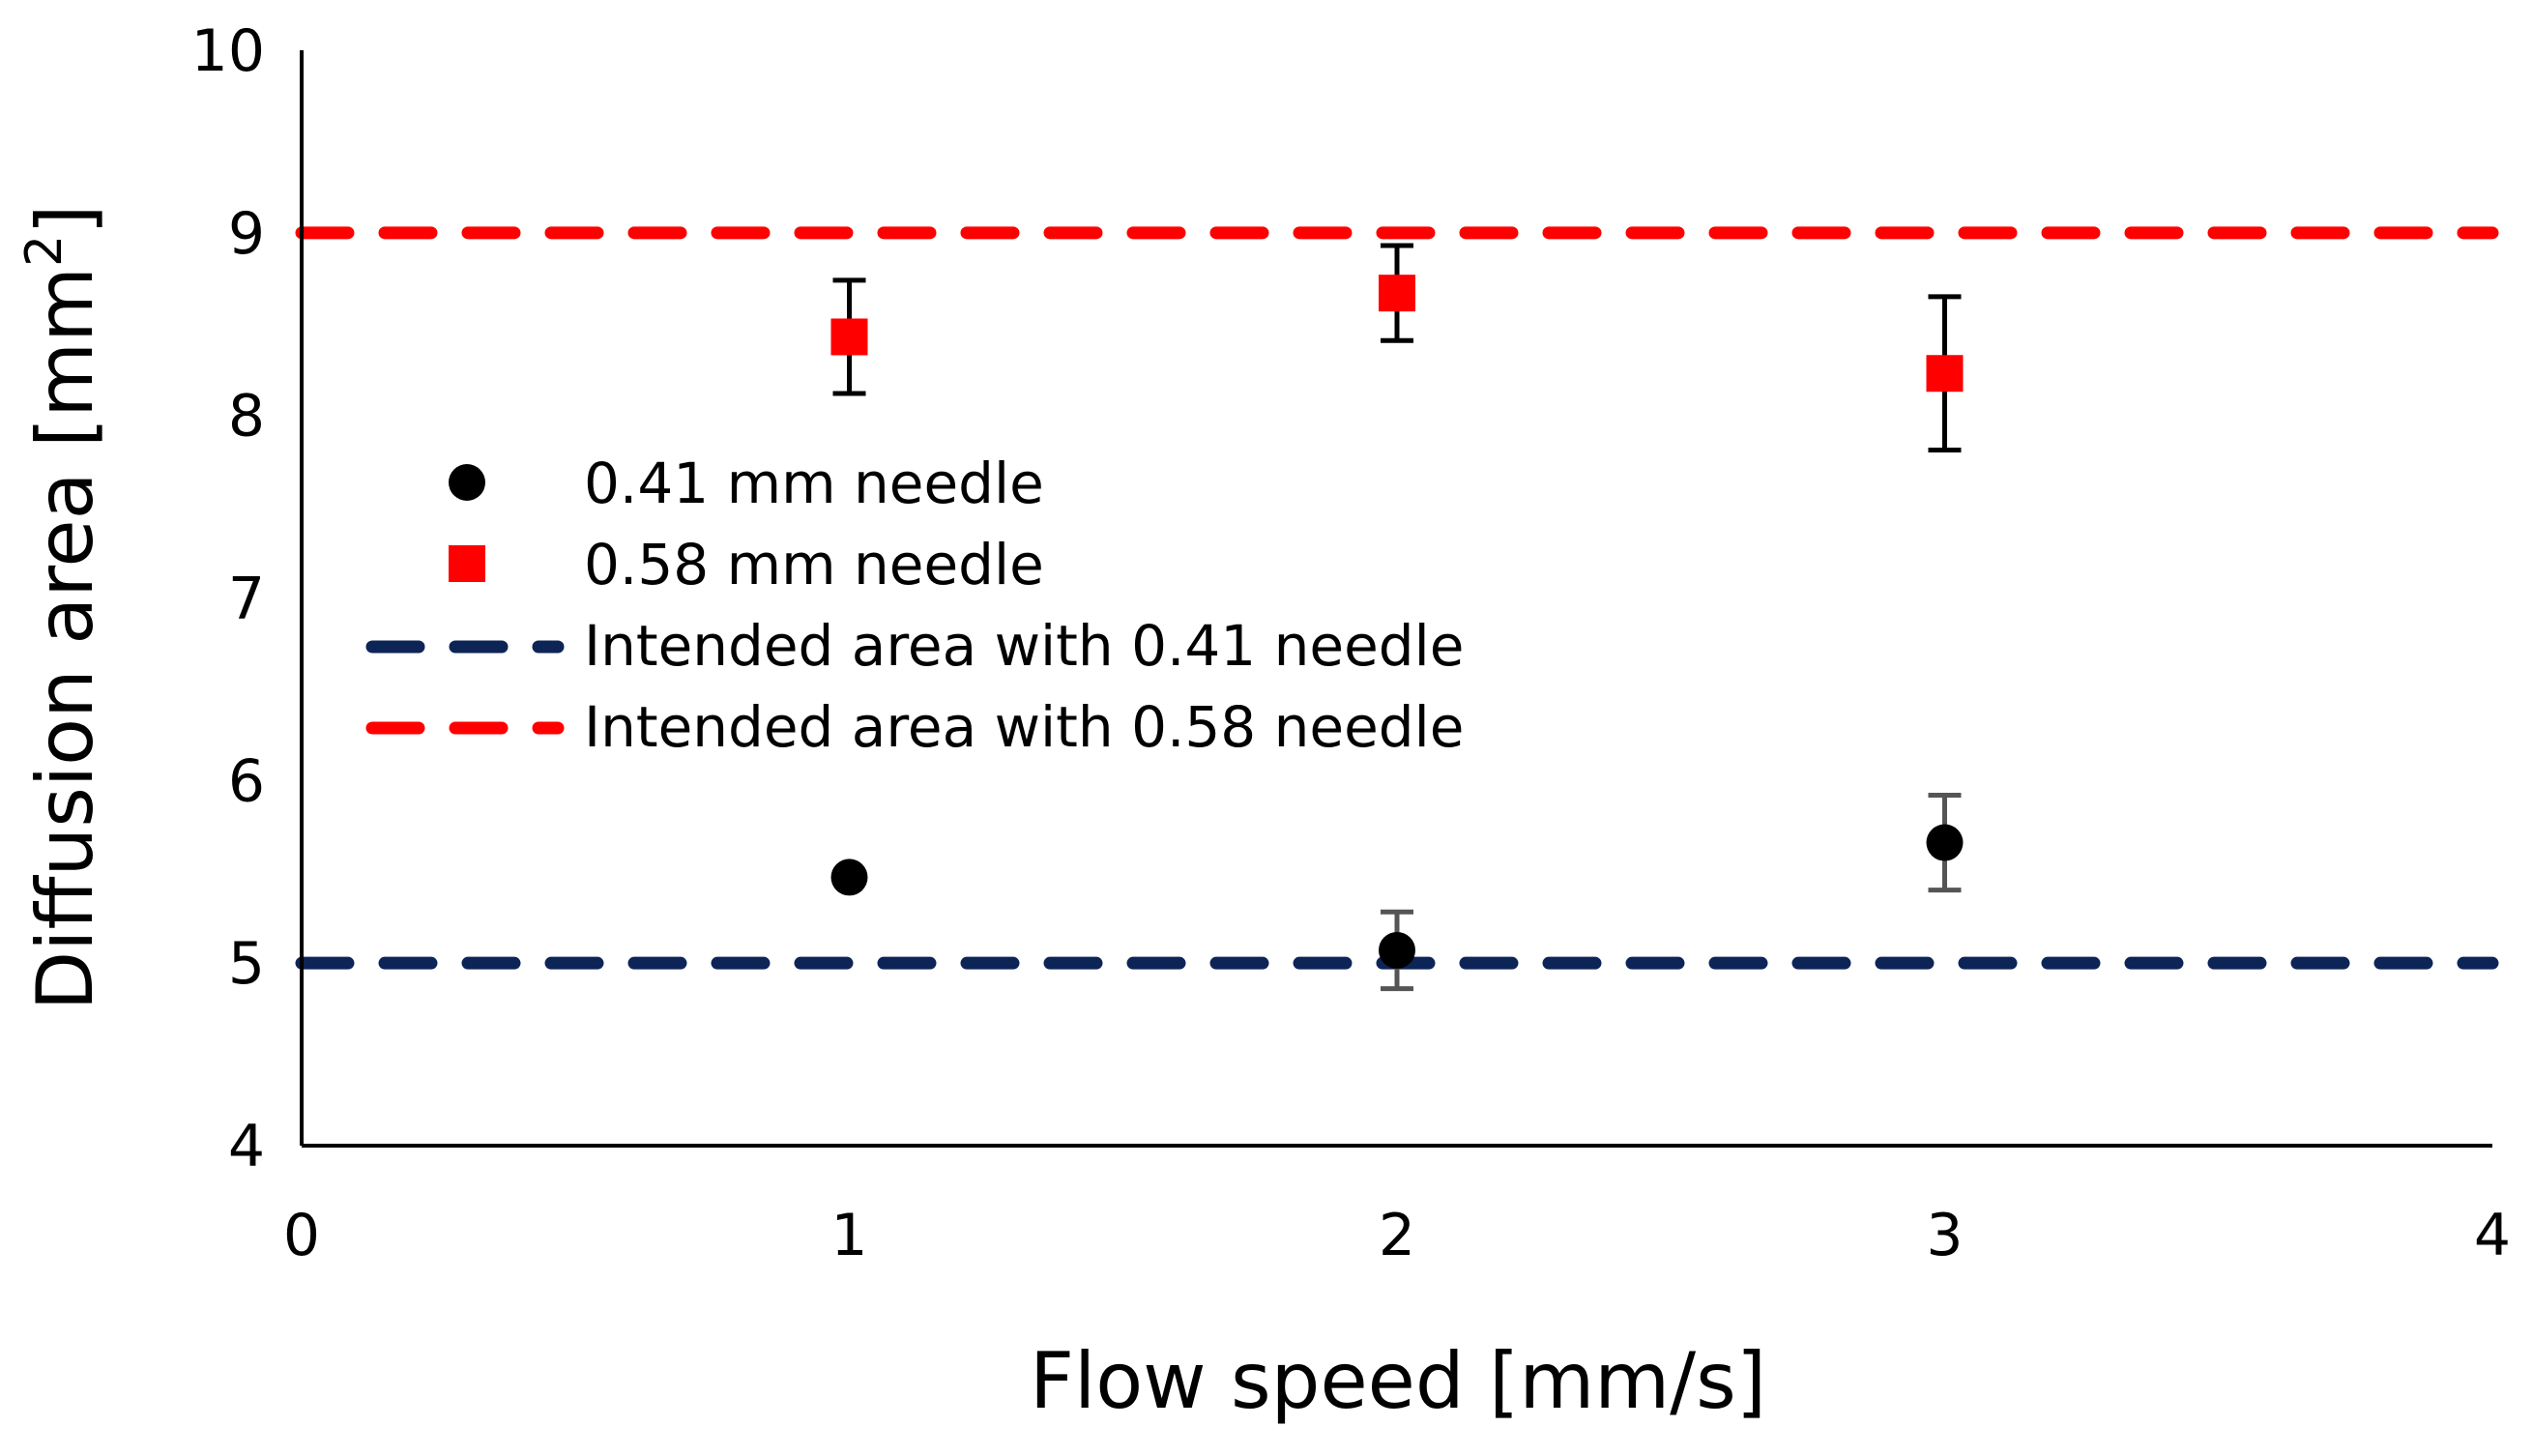  Describe the element at coordinates (44, 251) in the screenshot. I see `y-axis-title-superscript: 2` at that location.